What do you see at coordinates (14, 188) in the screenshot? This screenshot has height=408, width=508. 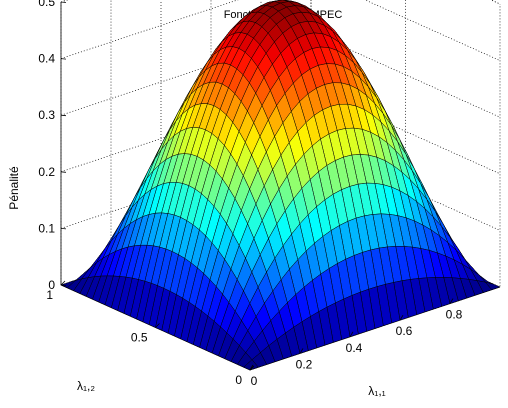 I see `z-axis-label: Pénalité` at bounding box center [14, 188].